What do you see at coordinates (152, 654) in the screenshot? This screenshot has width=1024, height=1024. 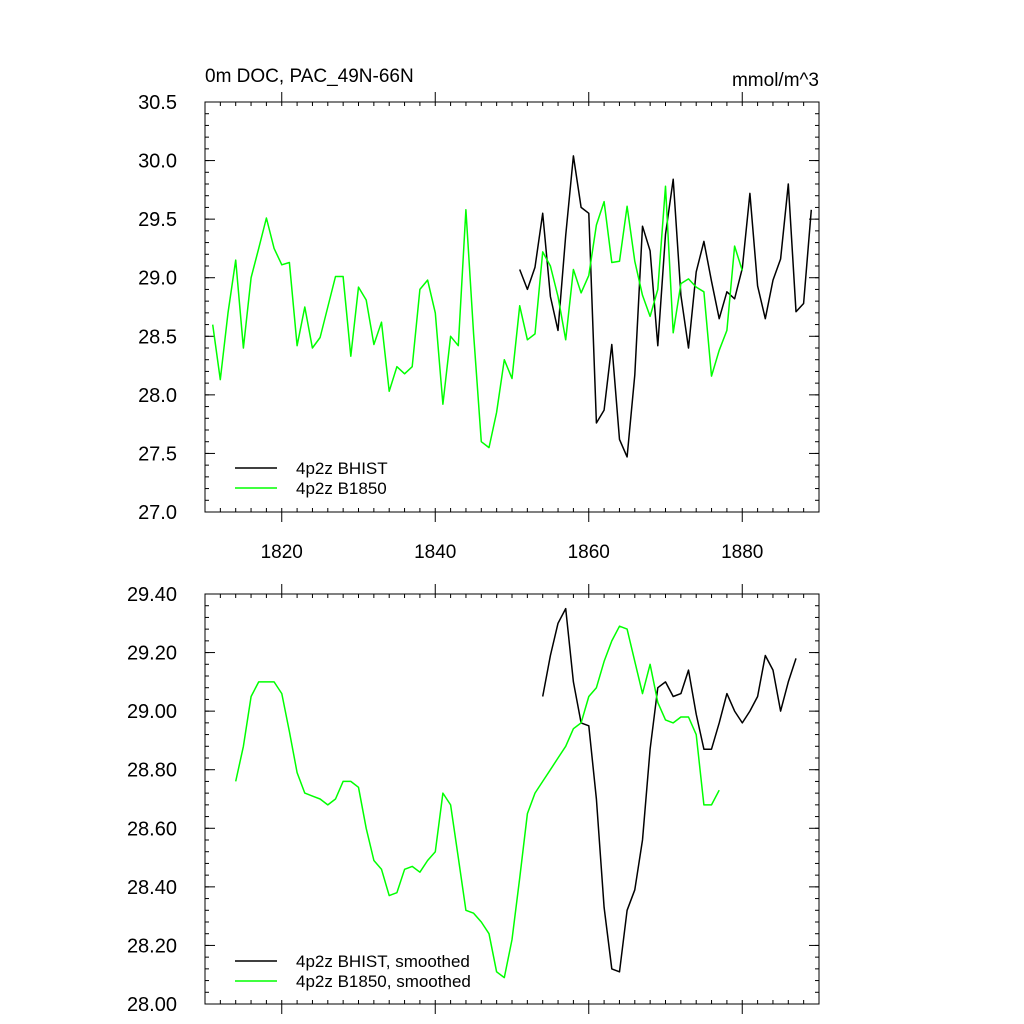 I see `y-tick-label: 29.20` at bounding box center [152, 654].